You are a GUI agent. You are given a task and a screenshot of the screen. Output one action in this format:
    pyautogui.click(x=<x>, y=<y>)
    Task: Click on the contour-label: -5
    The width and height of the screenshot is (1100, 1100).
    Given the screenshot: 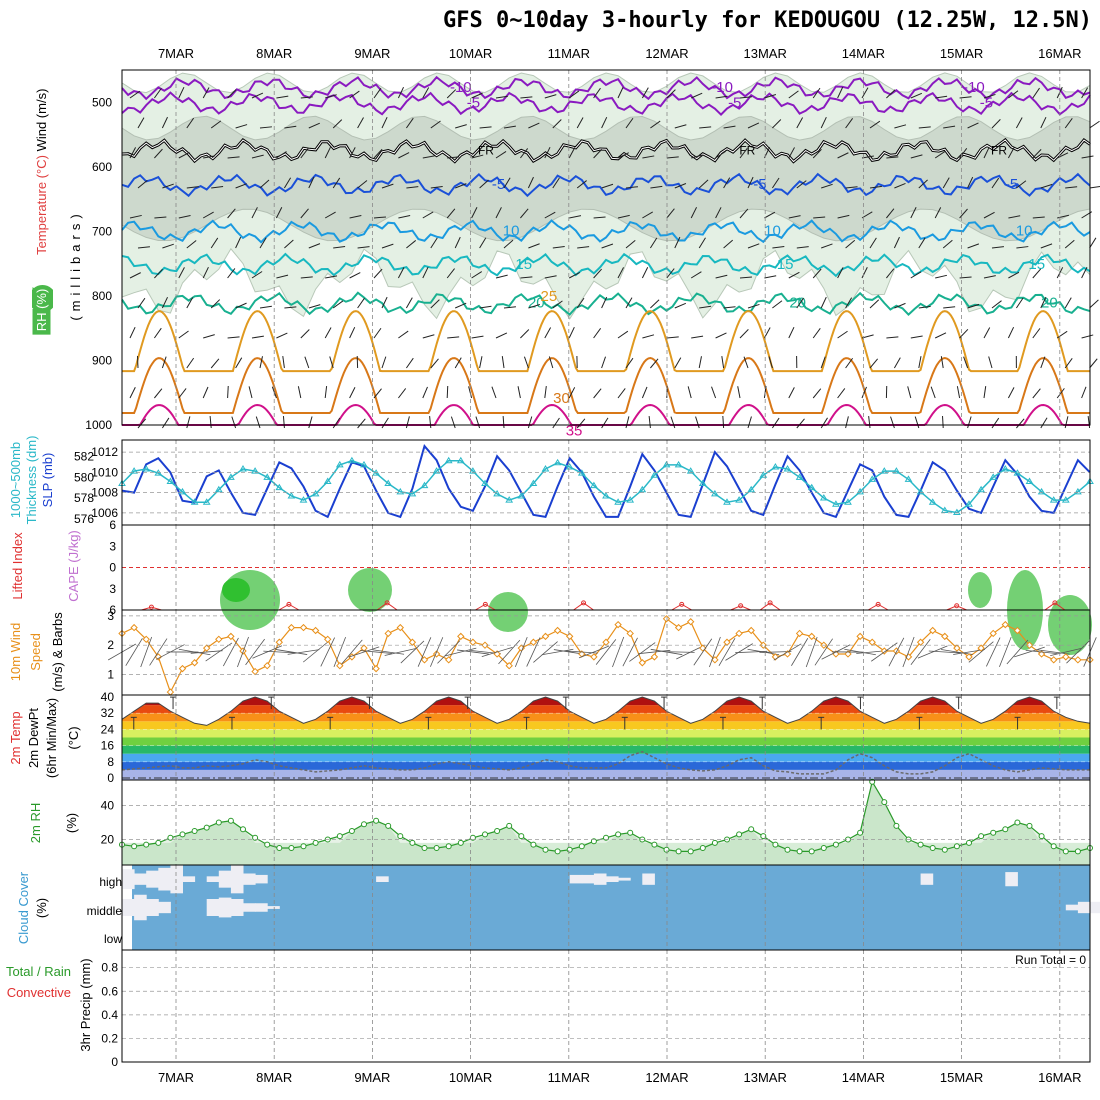 What is the action you would take?
    pyautogui.click(x=759, y=184)
    